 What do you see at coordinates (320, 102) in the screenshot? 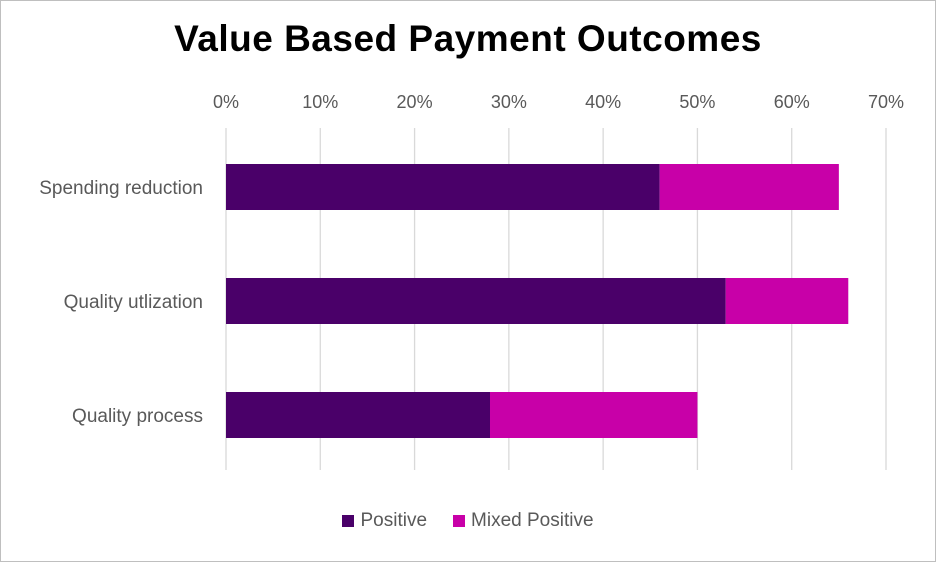
I see `x-tick-label: 10%` at bounding box center [320, 102].